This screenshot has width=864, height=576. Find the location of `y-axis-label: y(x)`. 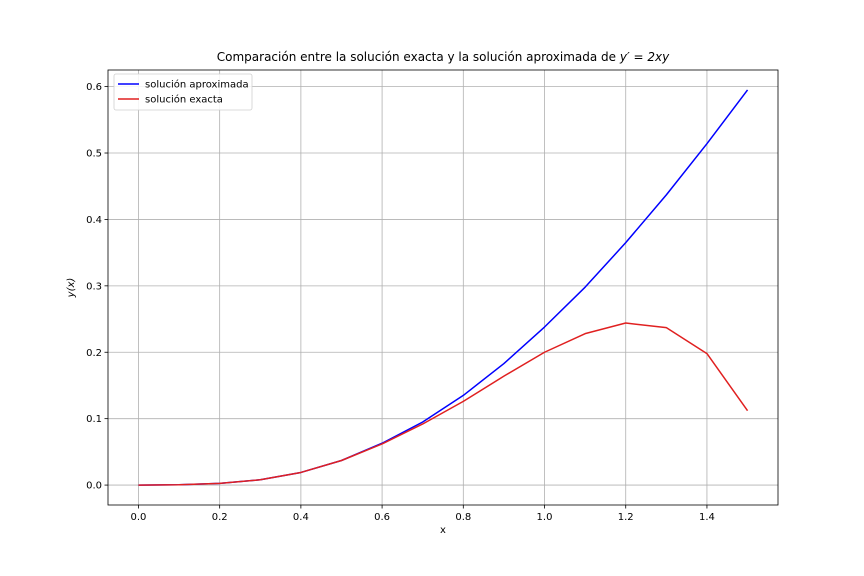

y-axis-label: y(x) is located at coordinates (71, 288).